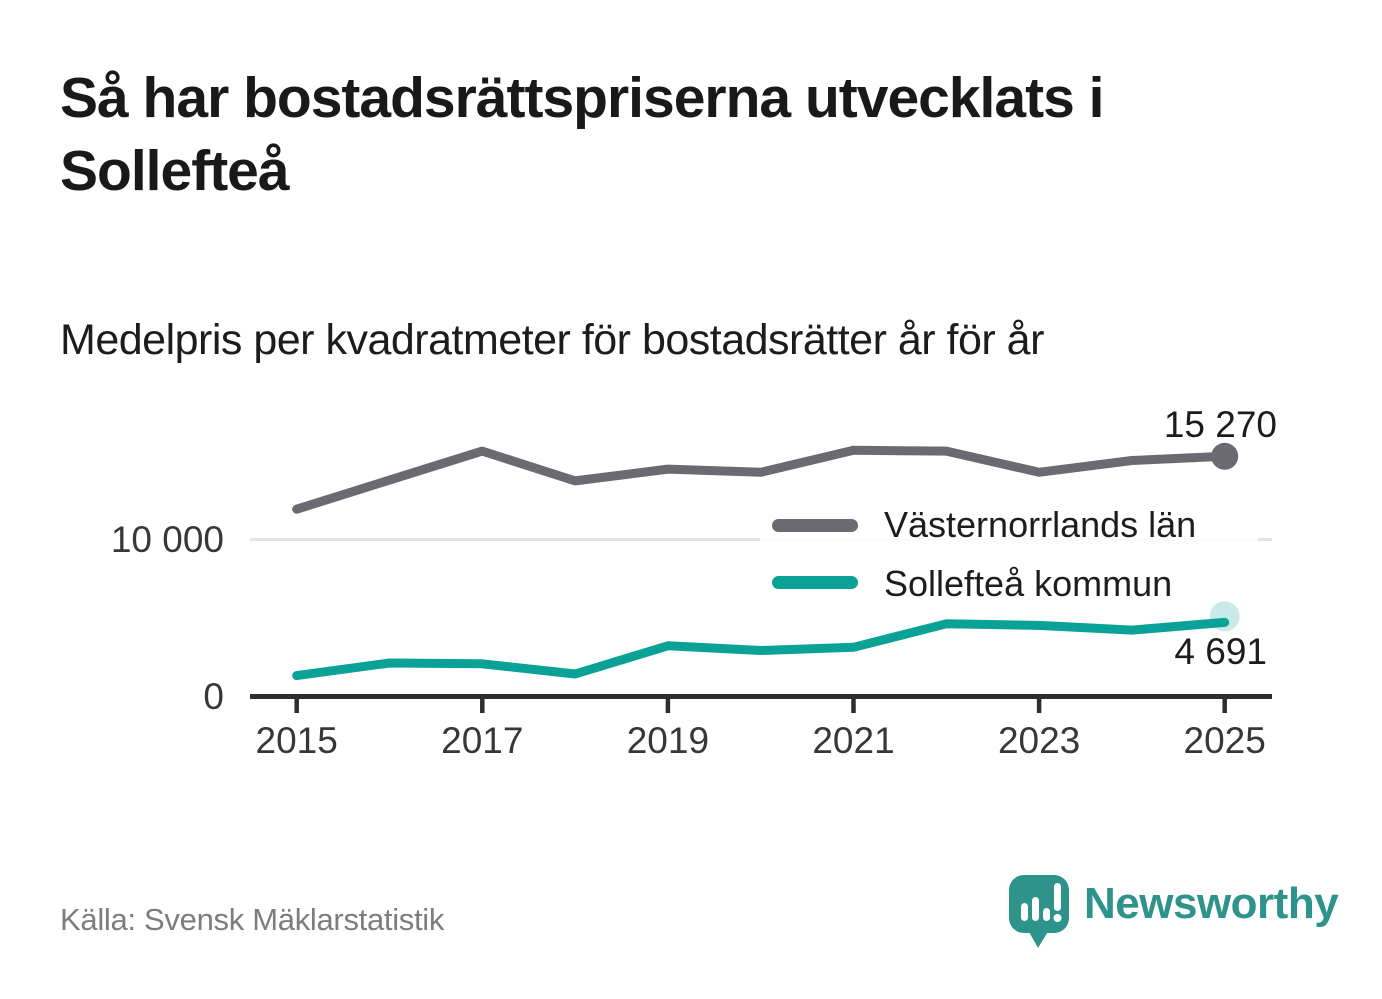  I want to click on x-tick-label-2023: 2023, so click(1039, 740).